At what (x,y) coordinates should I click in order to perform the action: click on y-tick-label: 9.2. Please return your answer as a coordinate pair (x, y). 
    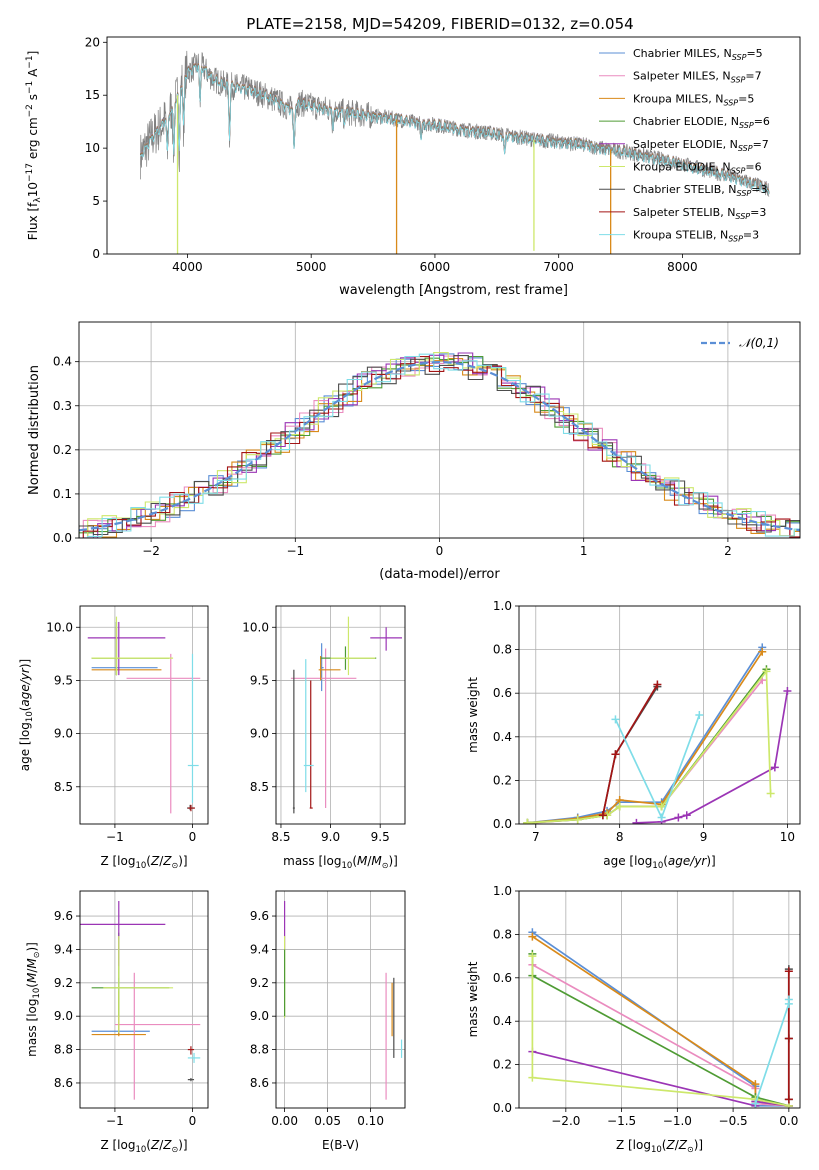
    Looking at the image, I should click on (259, 983).